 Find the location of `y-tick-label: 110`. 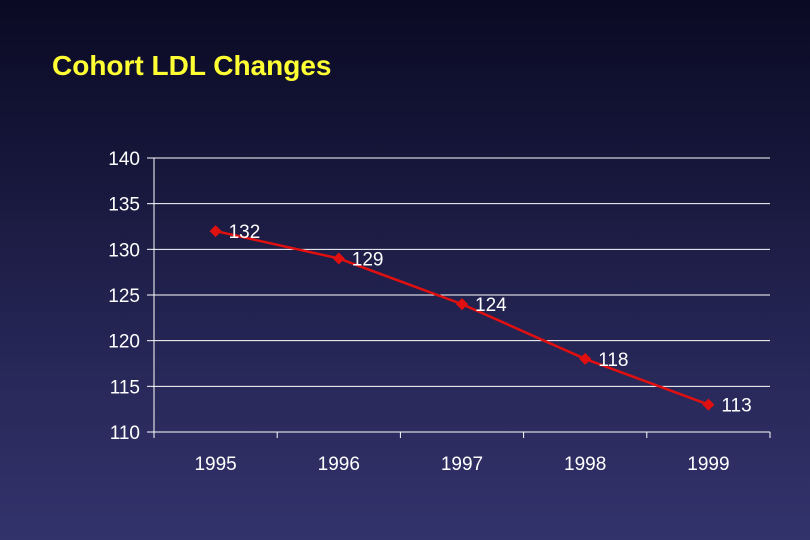

y-tick-label: 110 is located at coordinates (125, 433).